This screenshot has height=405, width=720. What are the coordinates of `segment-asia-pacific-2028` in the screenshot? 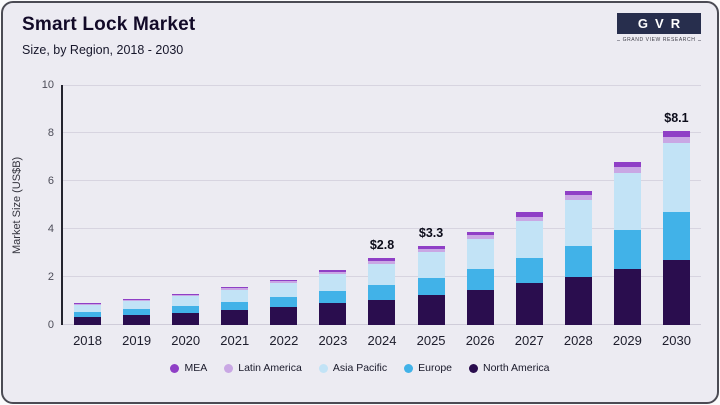 It's located at (578, 223).